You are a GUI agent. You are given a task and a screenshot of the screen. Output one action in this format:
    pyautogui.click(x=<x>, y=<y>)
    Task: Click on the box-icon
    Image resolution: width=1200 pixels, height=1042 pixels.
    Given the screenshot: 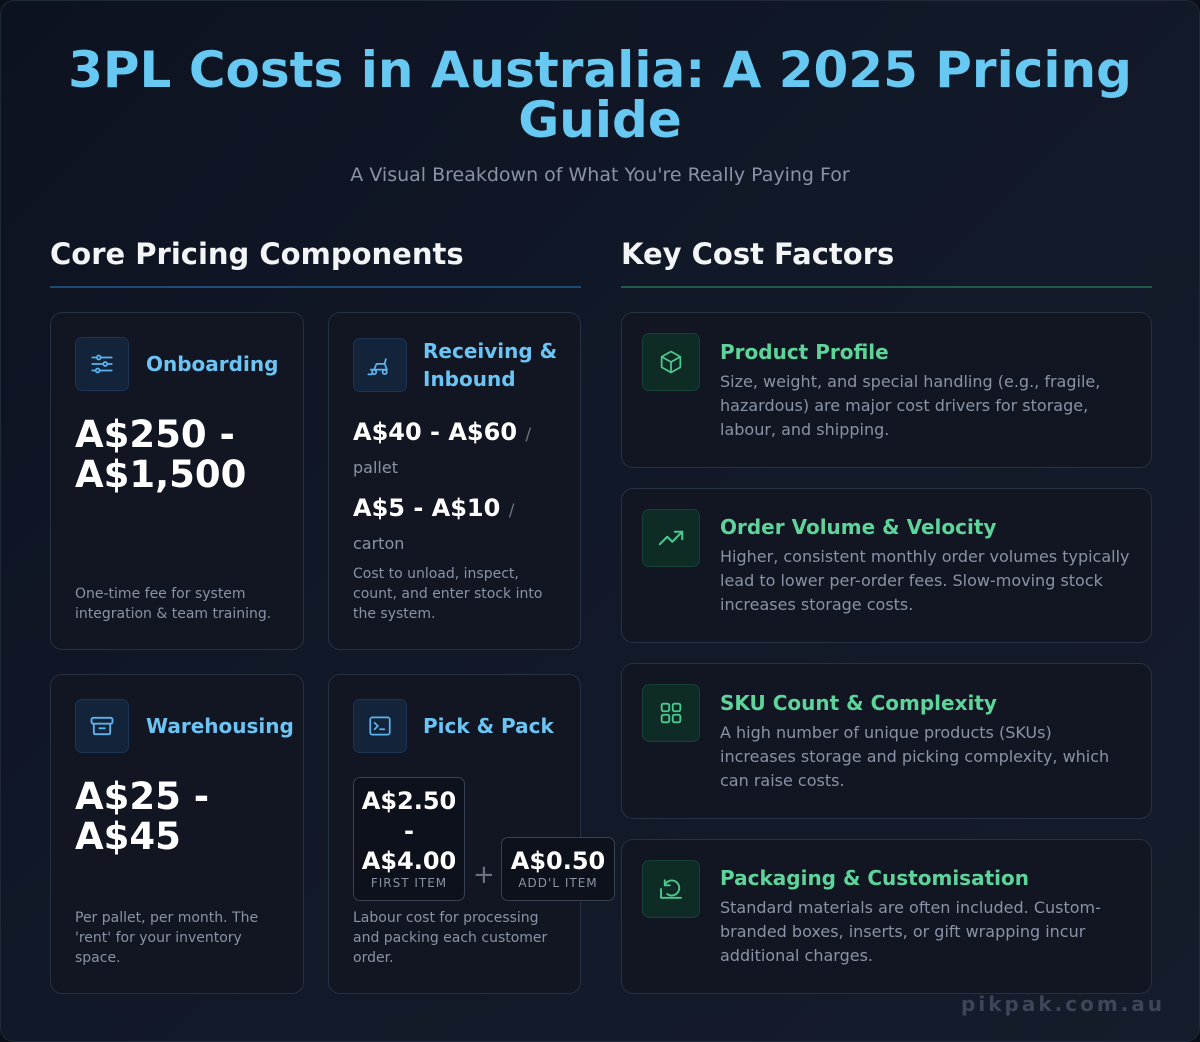 What is the action you would take?
    pyautogui.click(x=671, y=362)
    